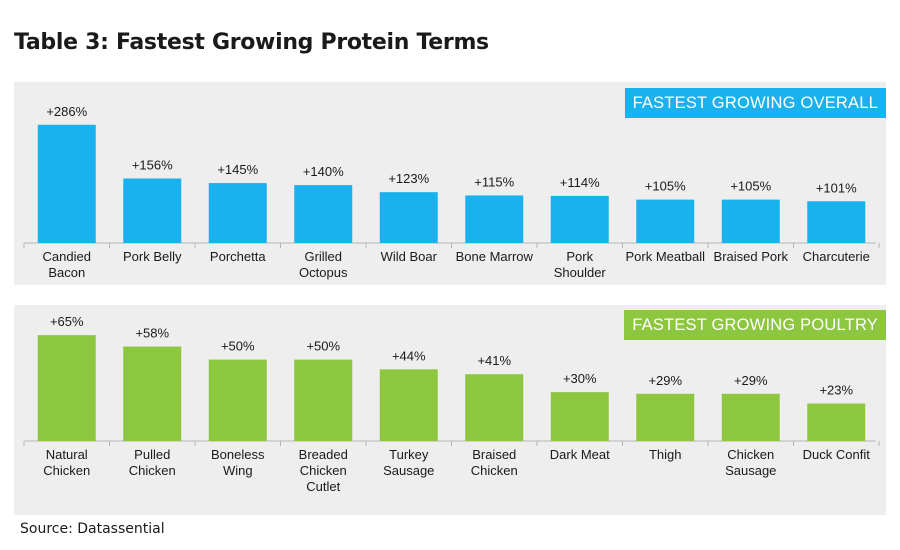  What do you see at coordinates (67, 264) in the screenshot?
I see `category-label: Candied Bacon` at bounding box center [67, 264].